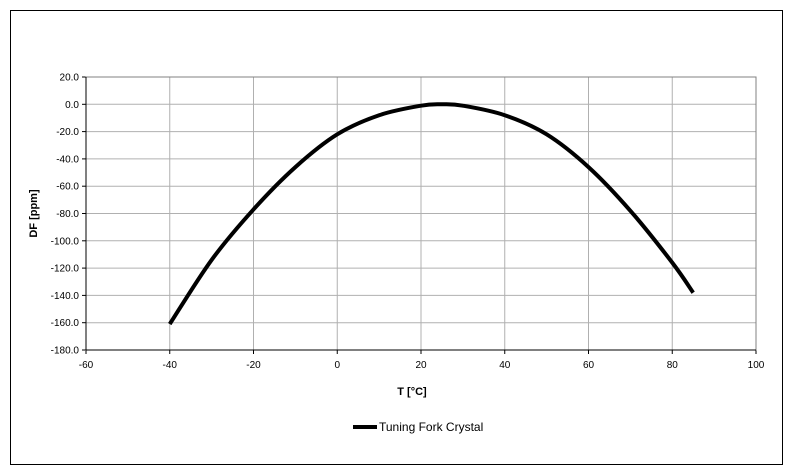 This screenshot has height=476, width=795. I want to click on y-tick-label: -160.0, so click(65, 323).